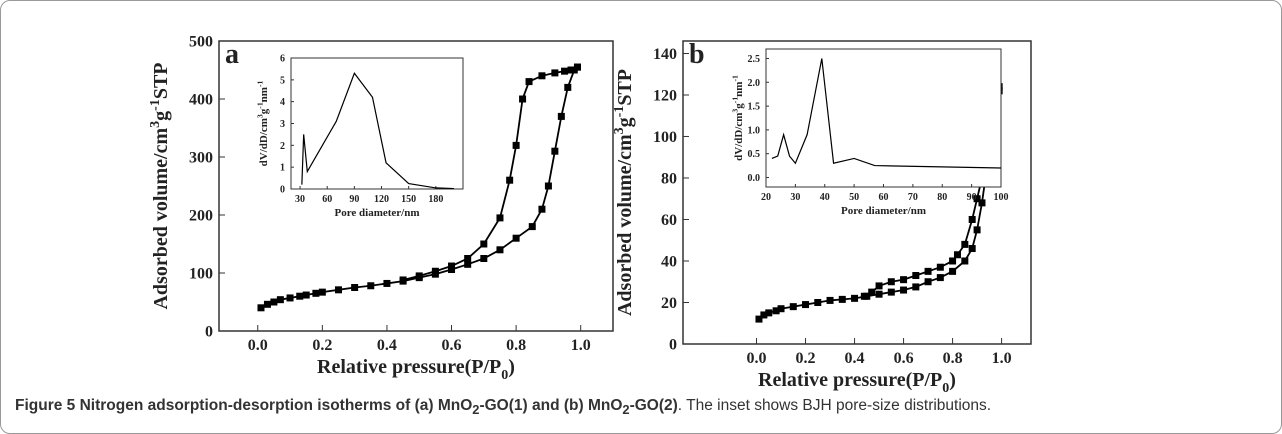 Image resolution: width=1282 pixels, height=434 pixels. I want to click on y-tick-label: 40, so click(669, 262).